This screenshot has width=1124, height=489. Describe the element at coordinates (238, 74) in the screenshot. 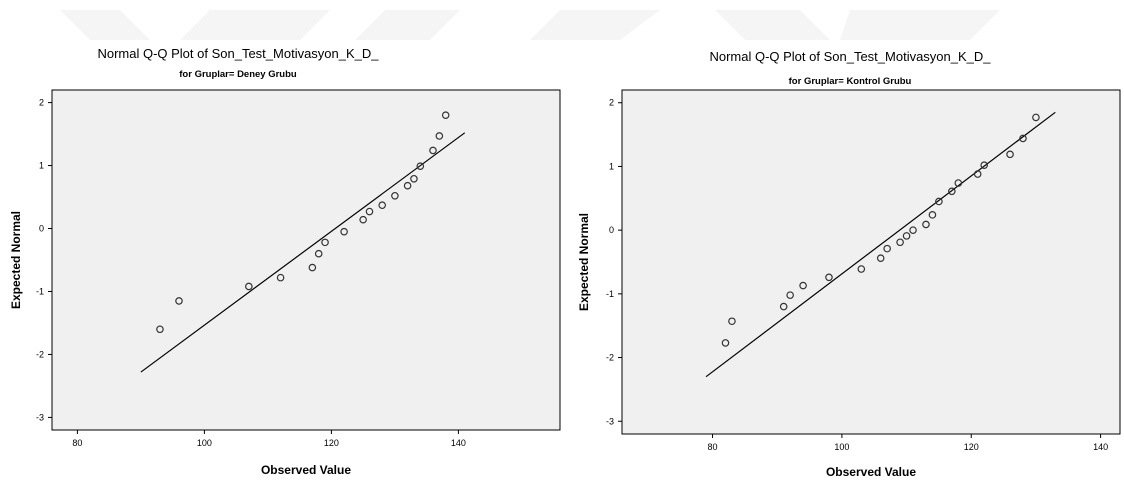

I see `chart-subtitle: for Gruplar= Deney Grubu` at that location.